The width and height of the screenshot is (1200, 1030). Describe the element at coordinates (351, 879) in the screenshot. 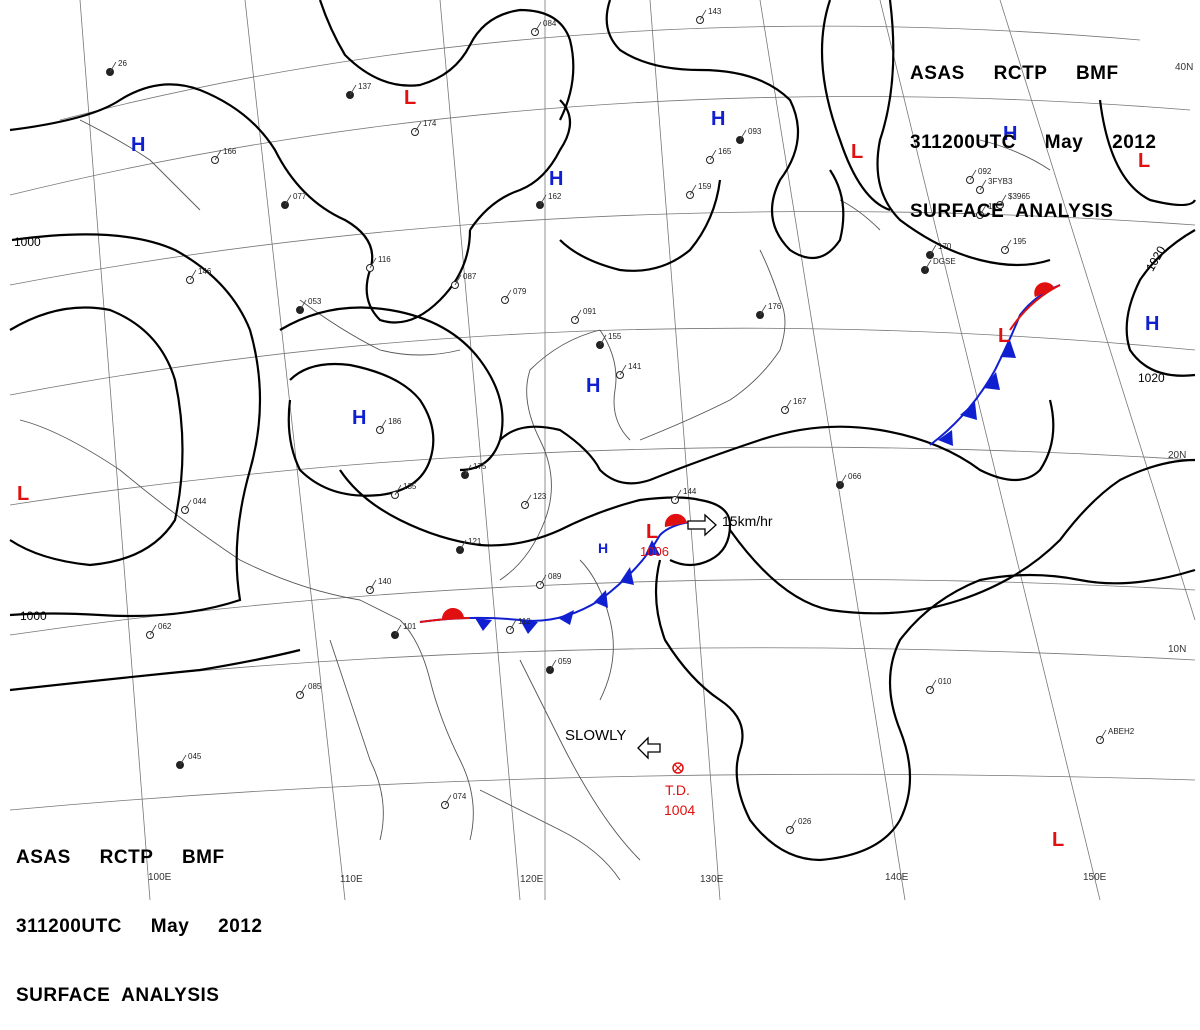

I see `lon-label: 110E` at that location.